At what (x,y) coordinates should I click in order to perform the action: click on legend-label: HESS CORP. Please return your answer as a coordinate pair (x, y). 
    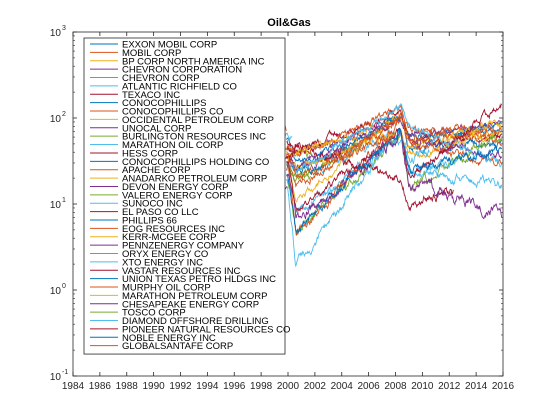
    Looking at the image, I should click on (150, 153).